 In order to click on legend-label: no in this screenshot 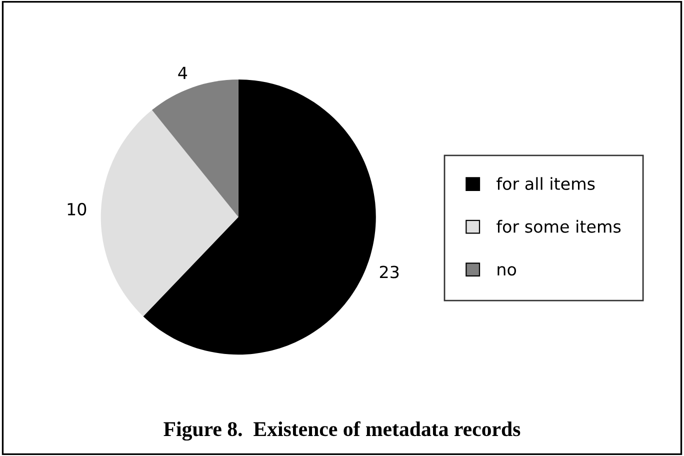, I will do `click(507, 271)`.